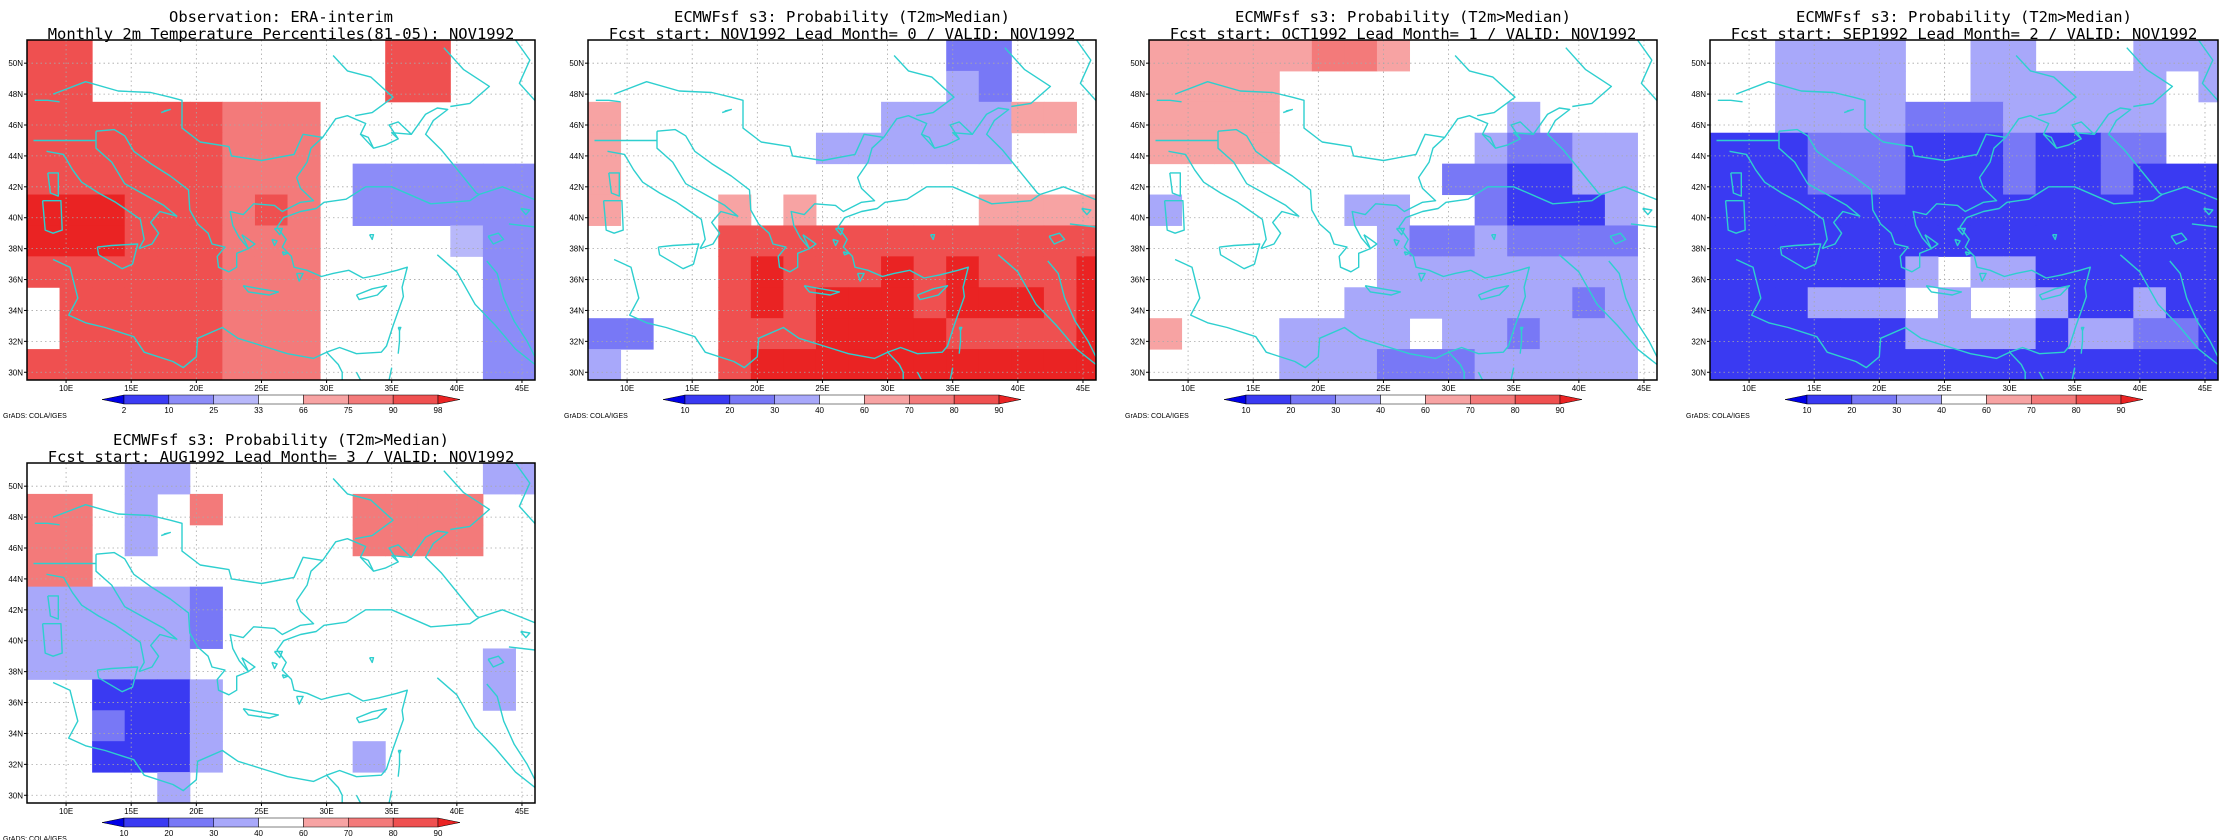 Image resolution: width=2240 pixels, height=840 pixels. What do you see at coordinates (1698, 310) in the screenshot?
I see `lat-tick-label: 34N` at bounding box center [1698, 310].